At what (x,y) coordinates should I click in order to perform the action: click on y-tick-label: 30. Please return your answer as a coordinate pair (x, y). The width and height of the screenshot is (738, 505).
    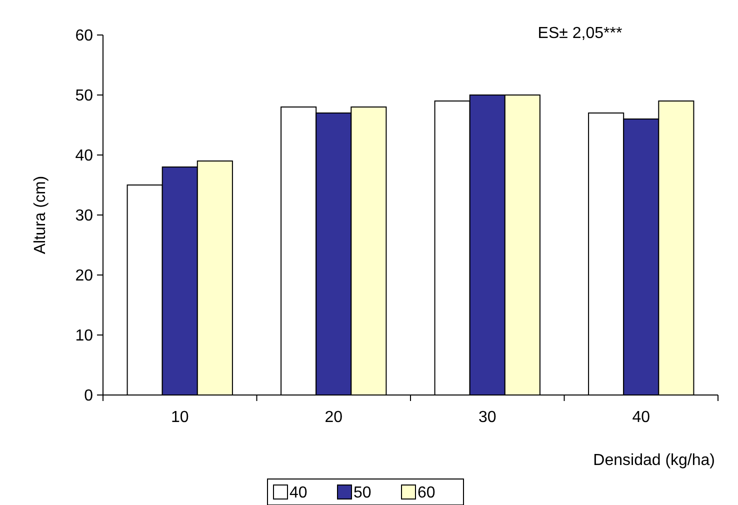
    Looking at the image, I should click on (84, 216).